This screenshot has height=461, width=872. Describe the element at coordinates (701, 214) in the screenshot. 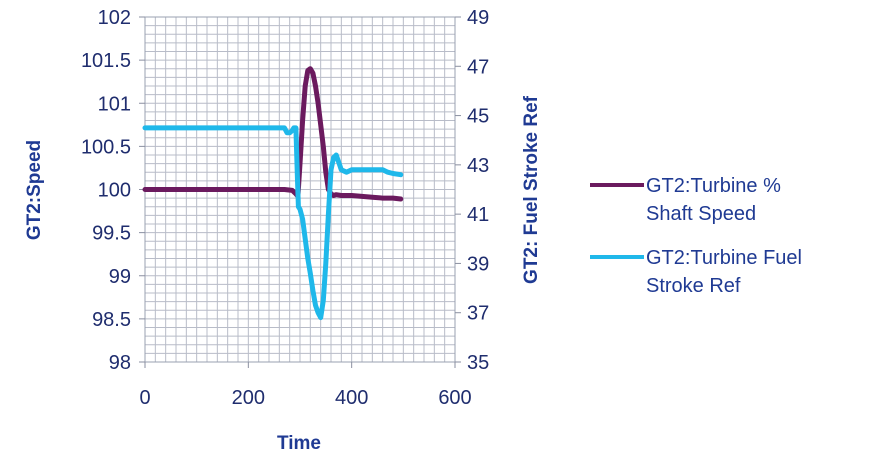

I see `legend-label-shaft-speed-line2: Shaft Speed` at that location.